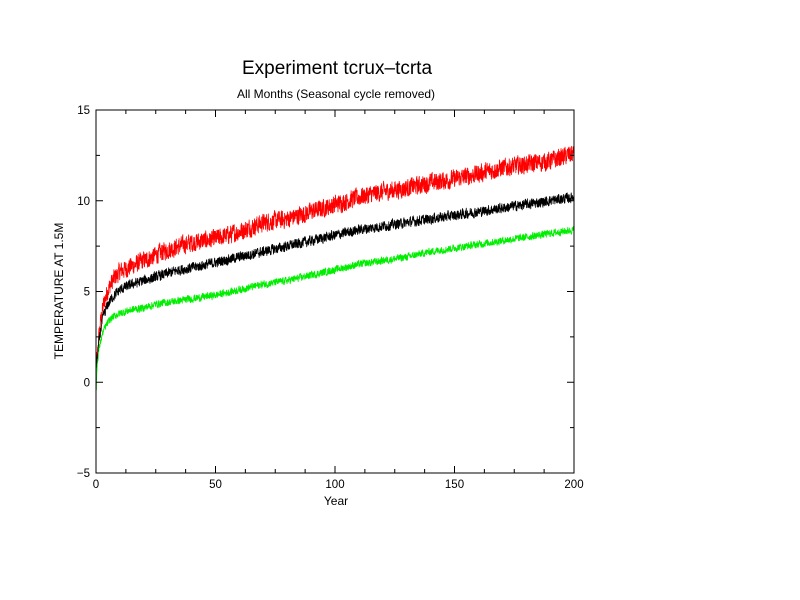 The height and width of the screenshot is (600, 800). I want to click on x-tick-label: 100, so click(334, 485).